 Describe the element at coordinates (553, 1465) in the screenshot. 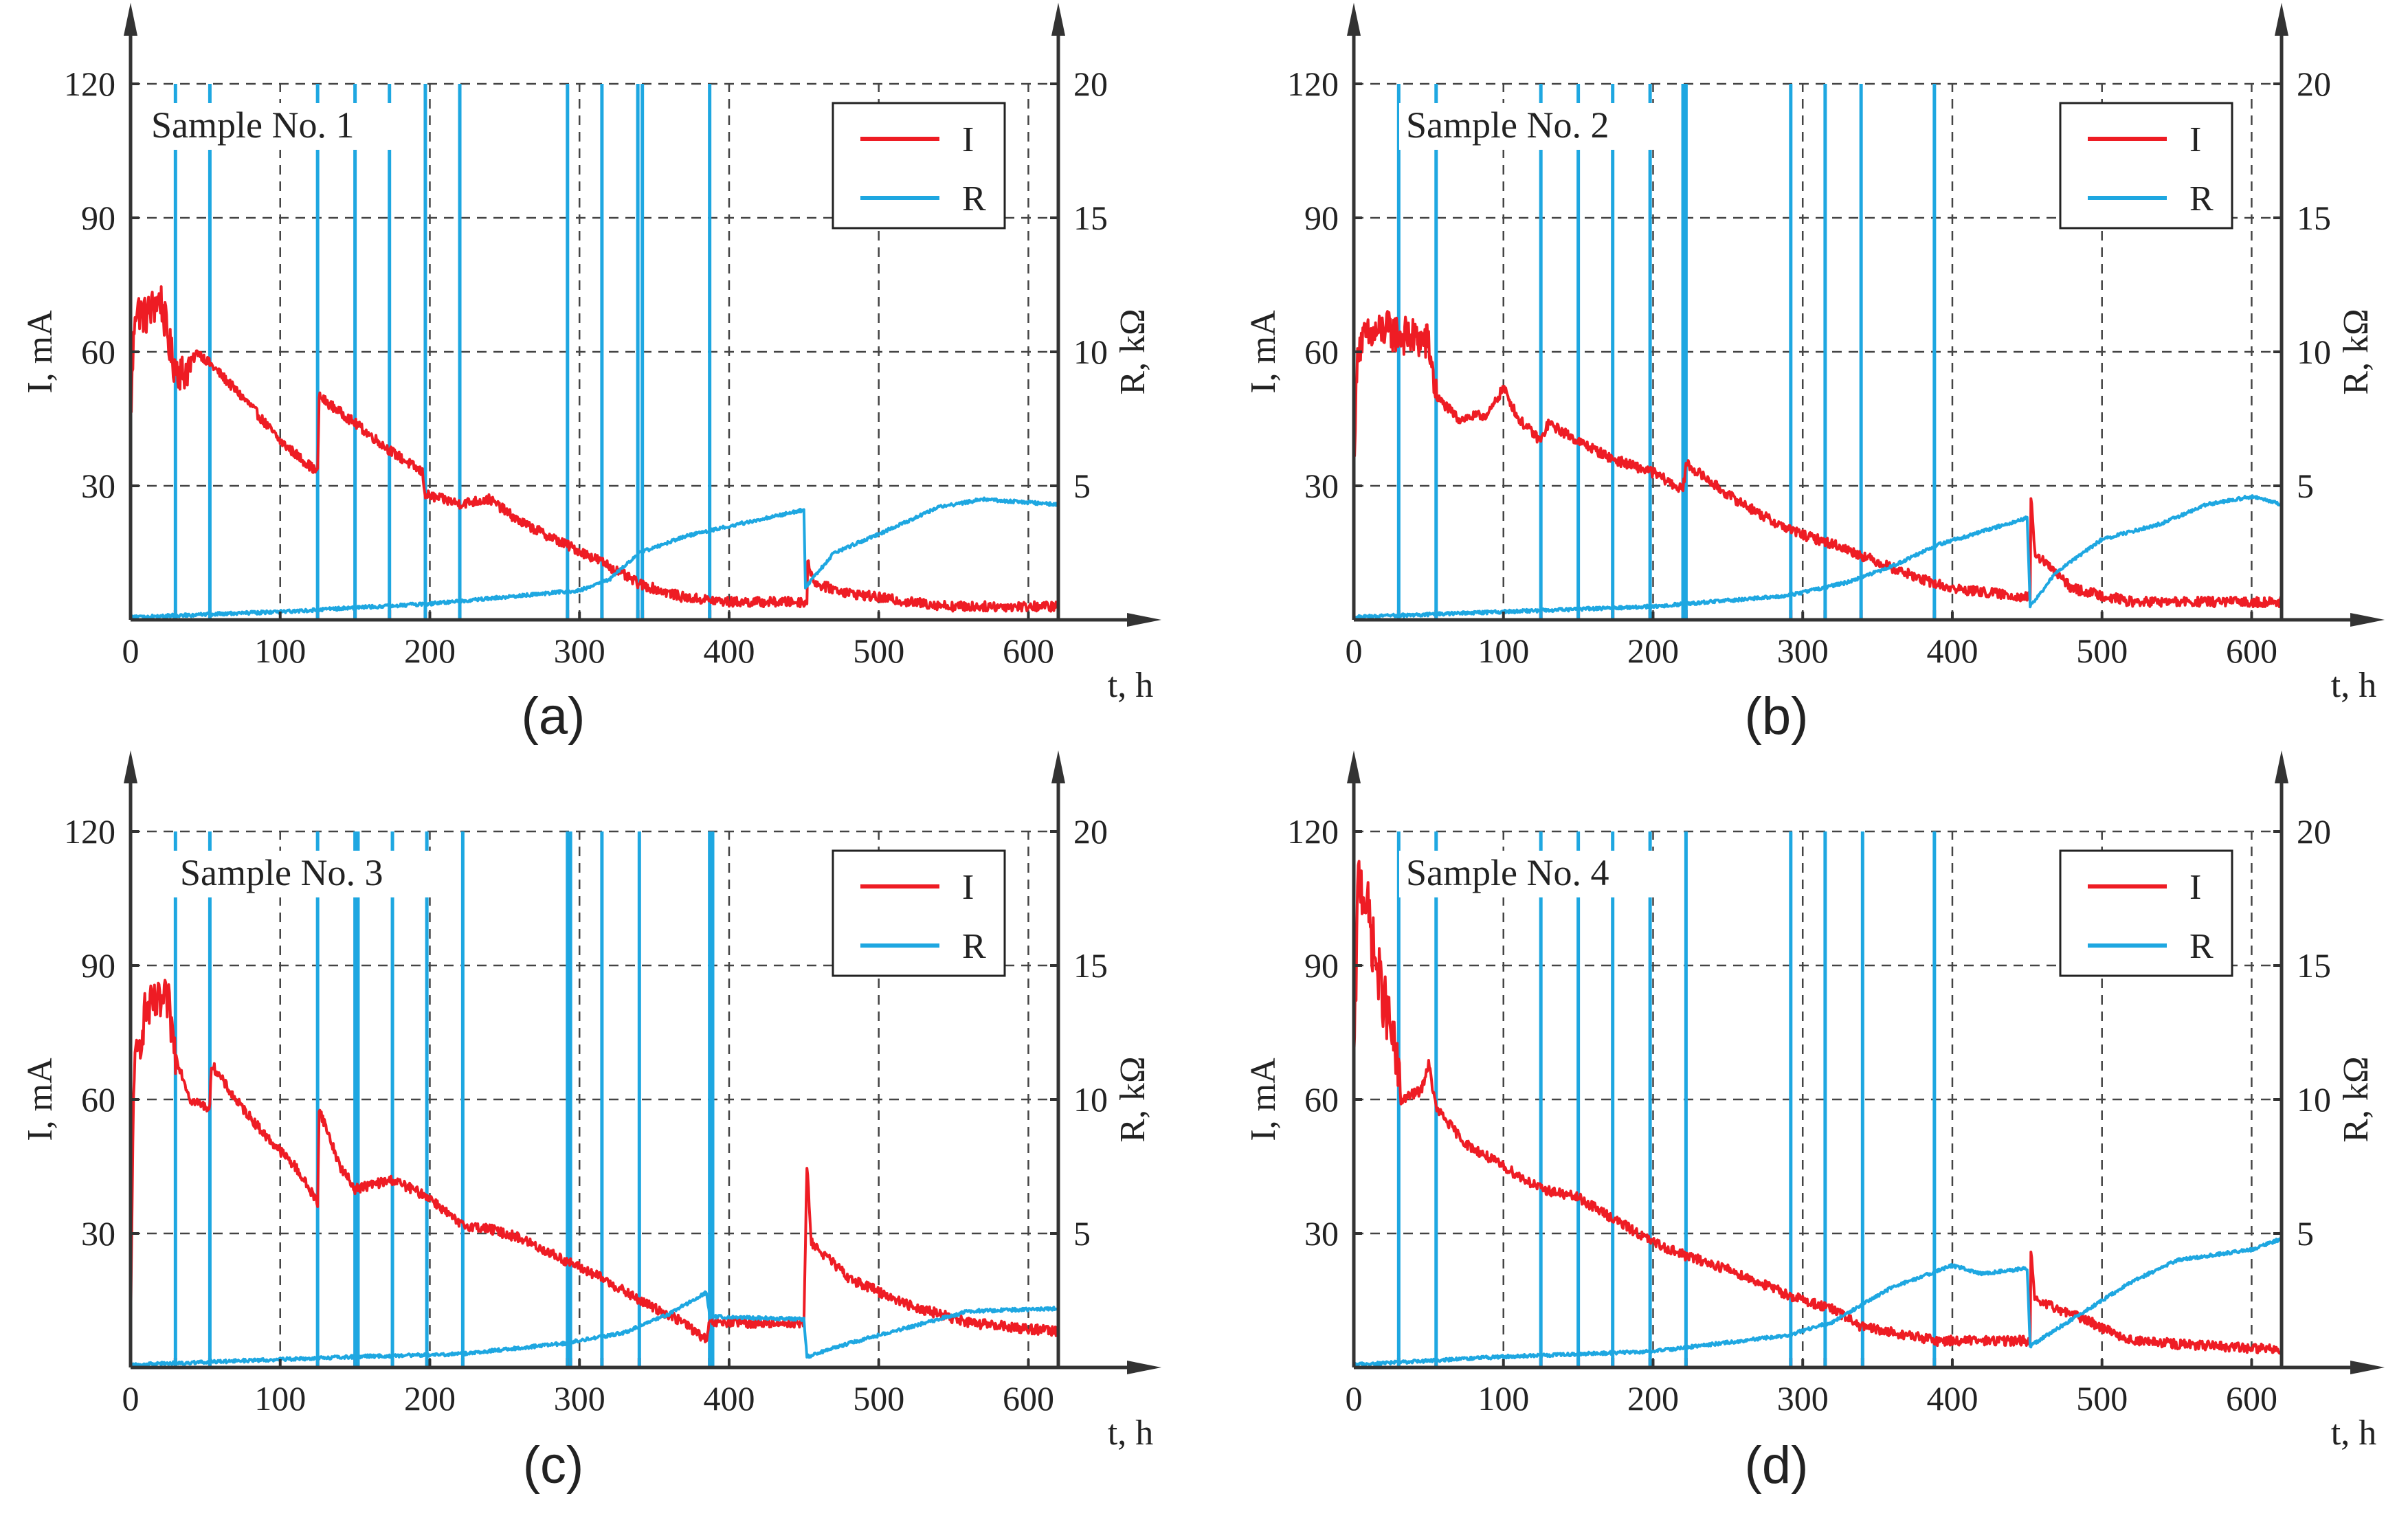

I see `panel-label: (c)` at that location.